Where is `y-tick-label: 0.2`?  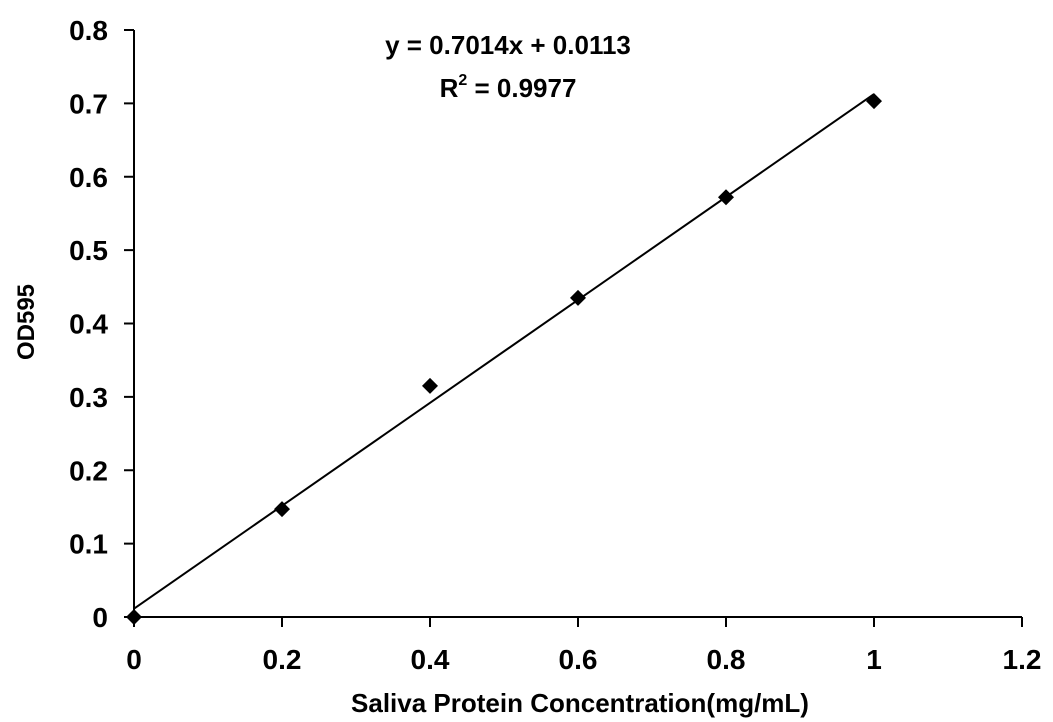 y-tick-label: 0.2 is located at coordinates (88, 470).